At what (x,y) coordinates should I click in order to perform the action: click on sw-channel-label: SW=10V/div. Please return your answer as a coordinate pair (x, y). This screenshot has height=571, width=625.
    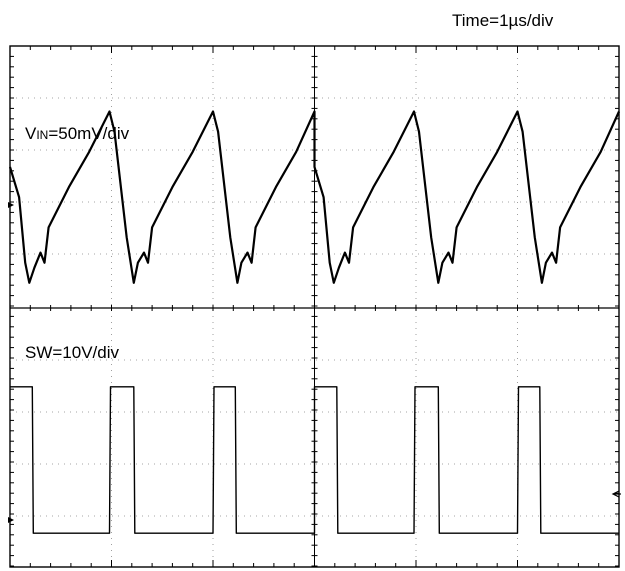
    Looking at the image, I should click on (72, 352).